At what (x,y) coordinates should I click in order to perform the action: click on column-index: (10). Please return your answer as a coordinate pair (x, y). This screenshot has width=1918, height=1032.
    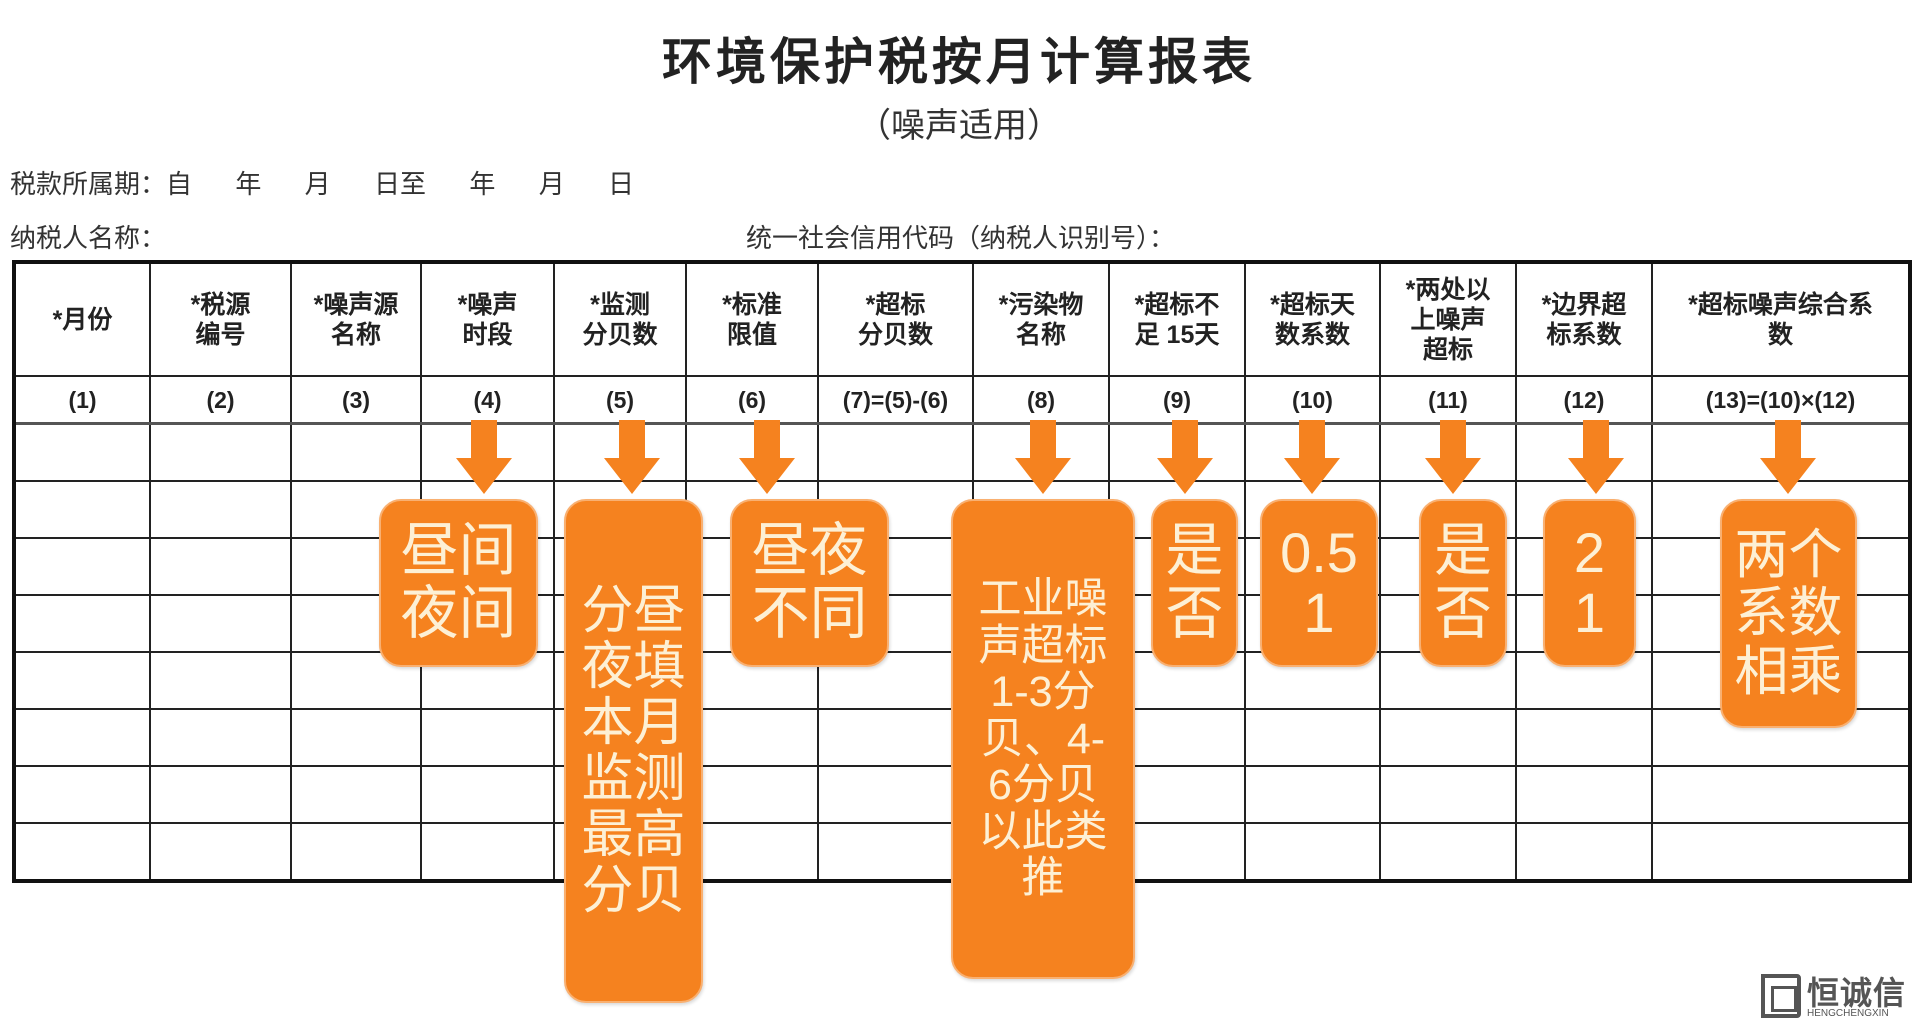
    Looking at the image, I should click on (1312, 400).